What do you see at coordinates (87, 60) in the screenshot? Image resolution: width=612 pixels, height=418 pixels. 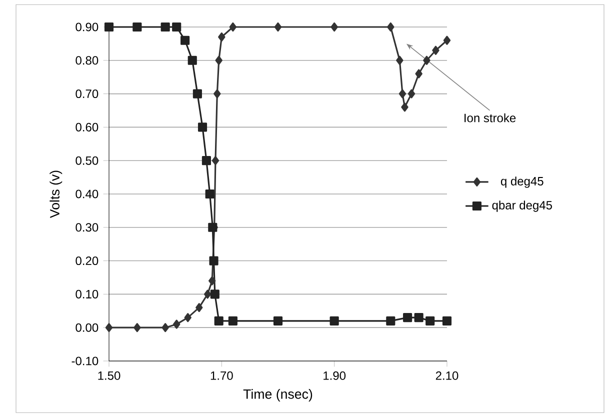 I see `y-tick-label: 0.80` at bounding box center [87, 60].